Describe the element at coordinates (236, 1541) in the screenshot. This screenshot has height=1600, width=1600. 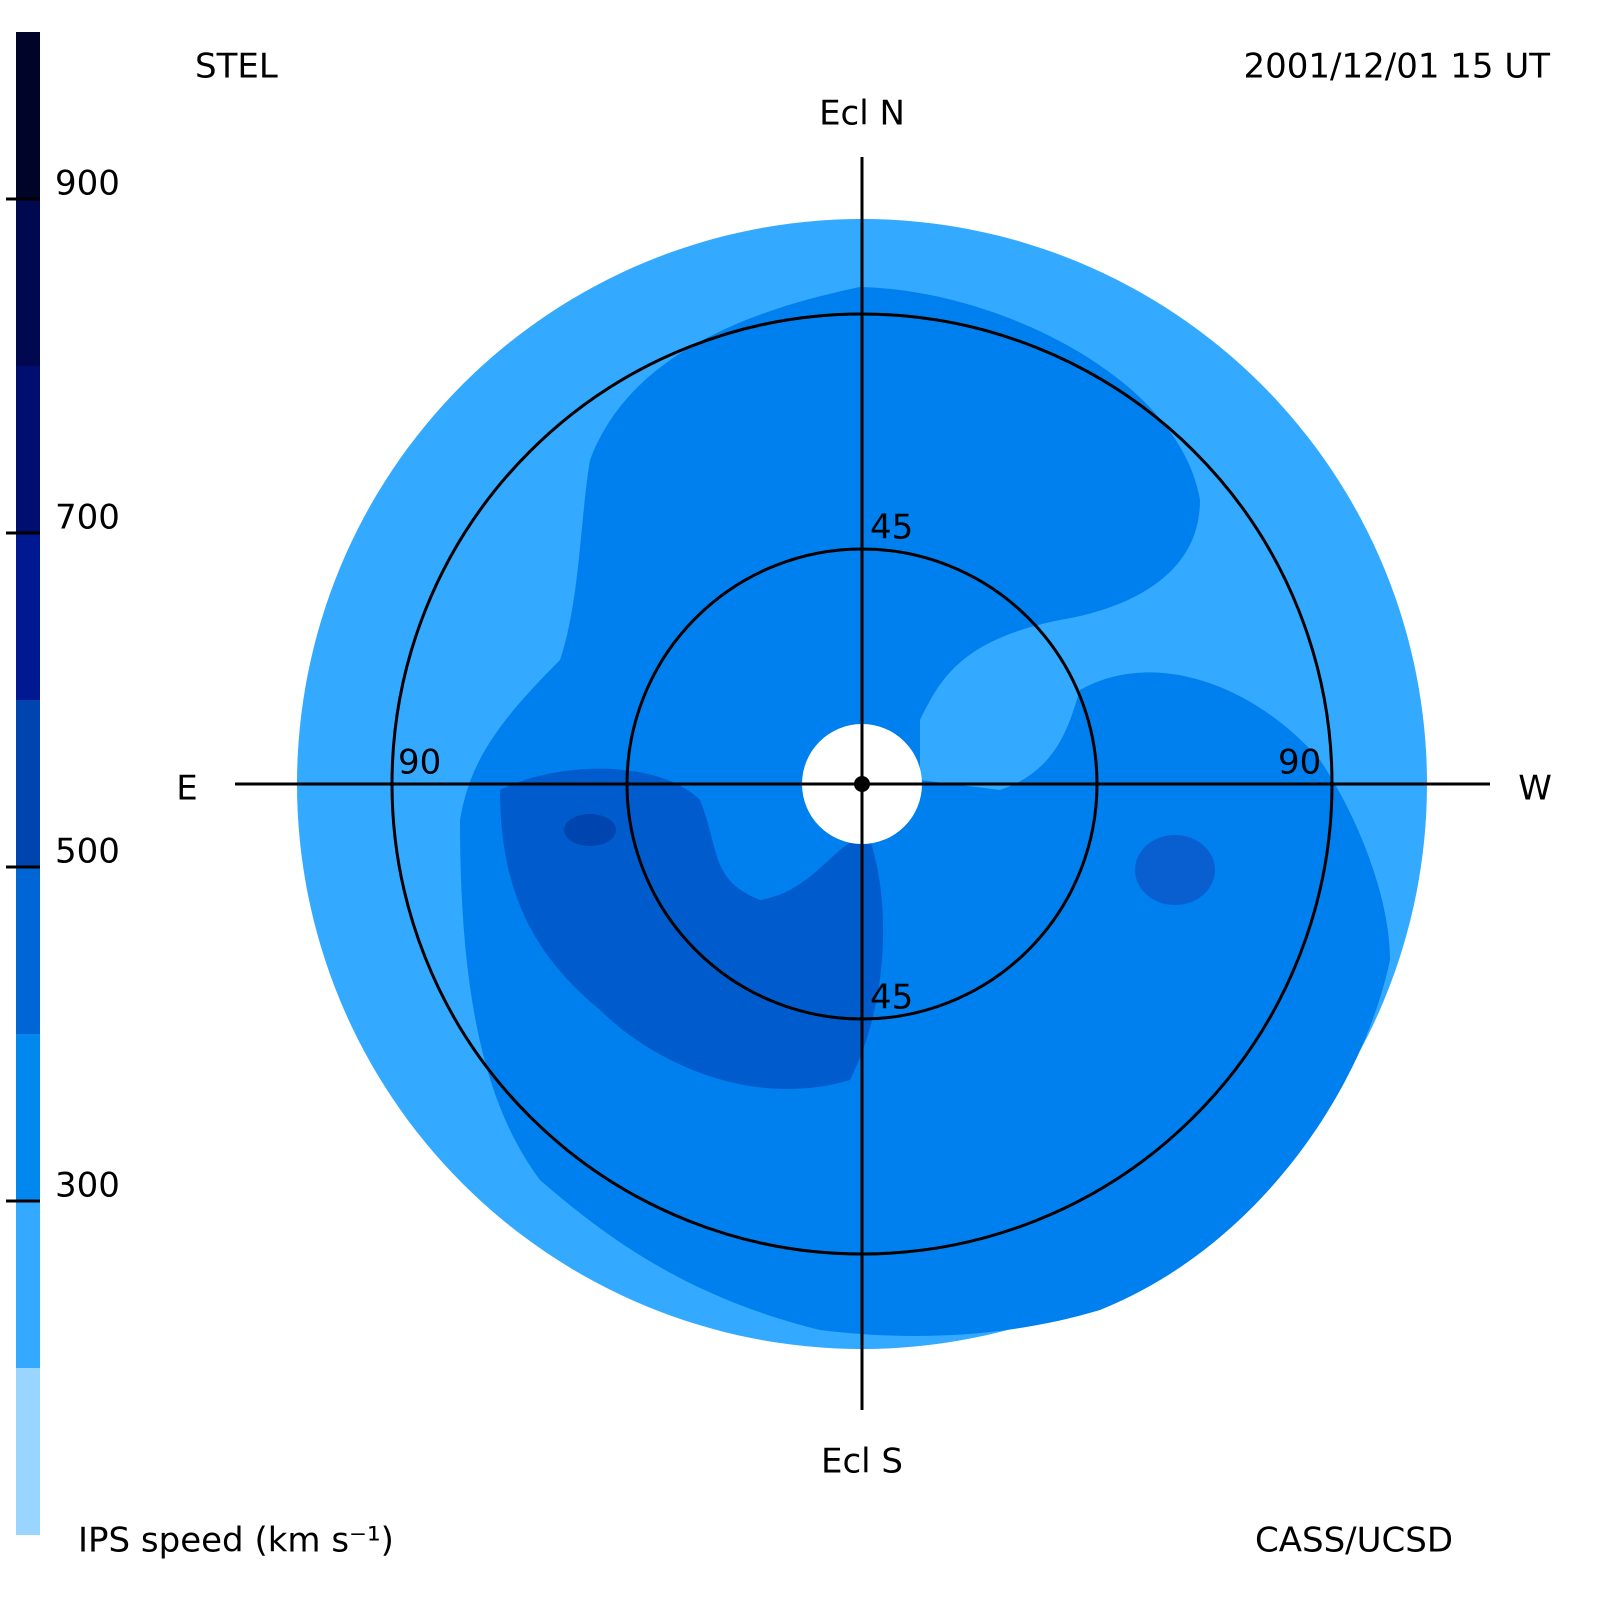
I see `colorbar-title: IPS speed (km s⁻¹)` at that location.